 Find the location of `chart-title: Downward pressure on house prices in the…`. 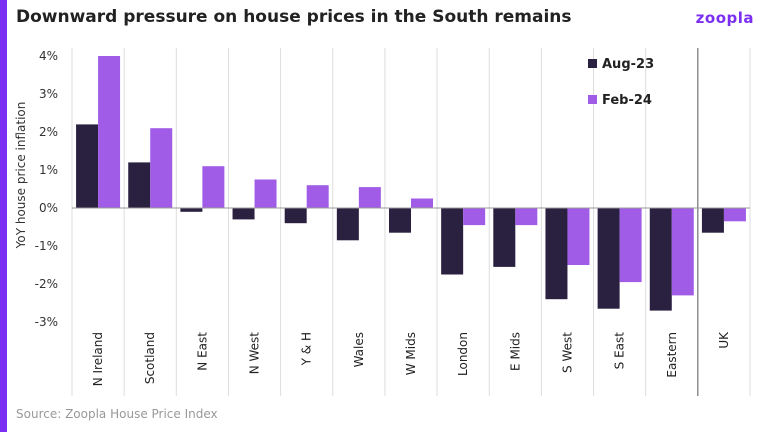

chart-title: Downward pressure on house prices in the… is located at coordinates (294, 17).